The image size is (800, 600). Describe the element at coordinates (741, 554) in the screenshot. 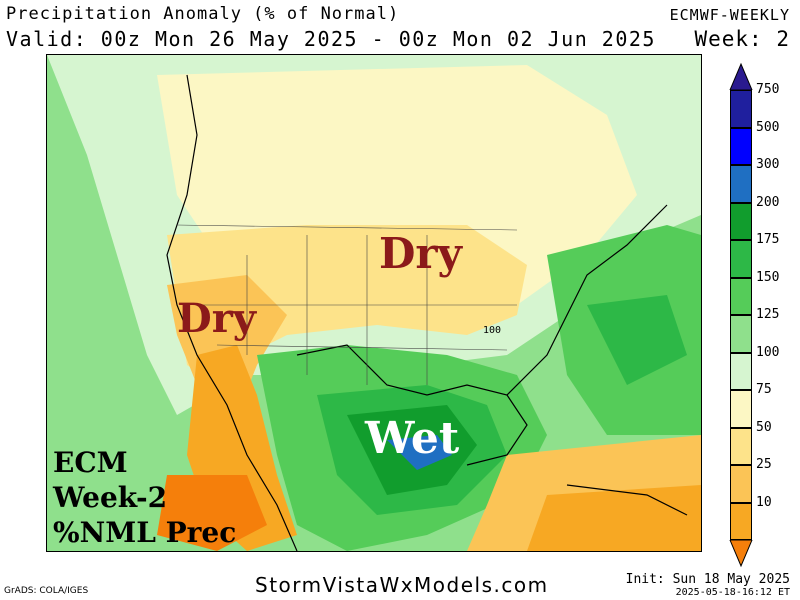

I see `legend-bottom-arrow` at that location.